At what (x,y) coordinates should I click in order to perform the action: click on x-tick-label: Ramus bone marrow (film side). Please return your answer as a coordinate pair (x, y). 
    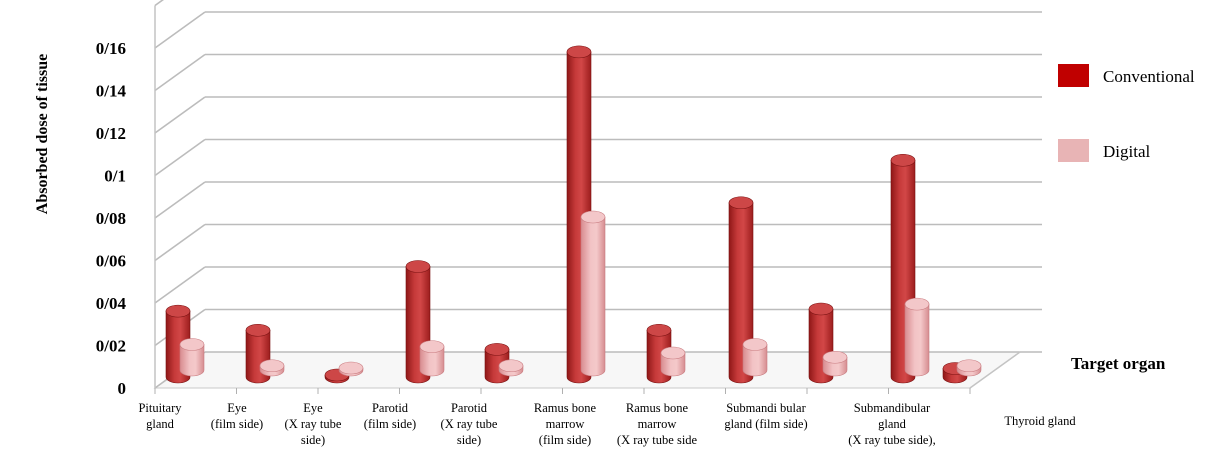
    Looking at the image, I should click on (565, 424).